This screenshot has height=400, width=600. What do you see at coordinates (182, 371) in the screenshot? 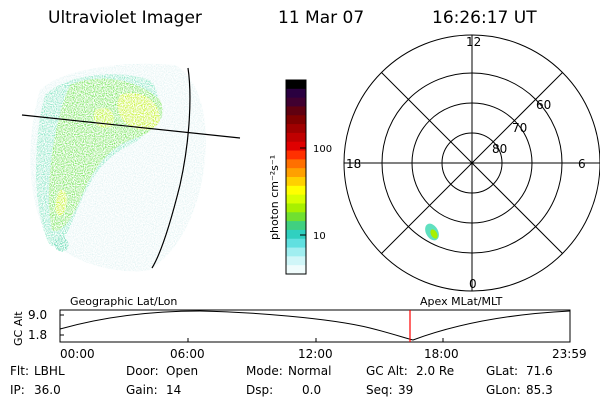
I see `door-value: Open` at bounding box center [182, 371].